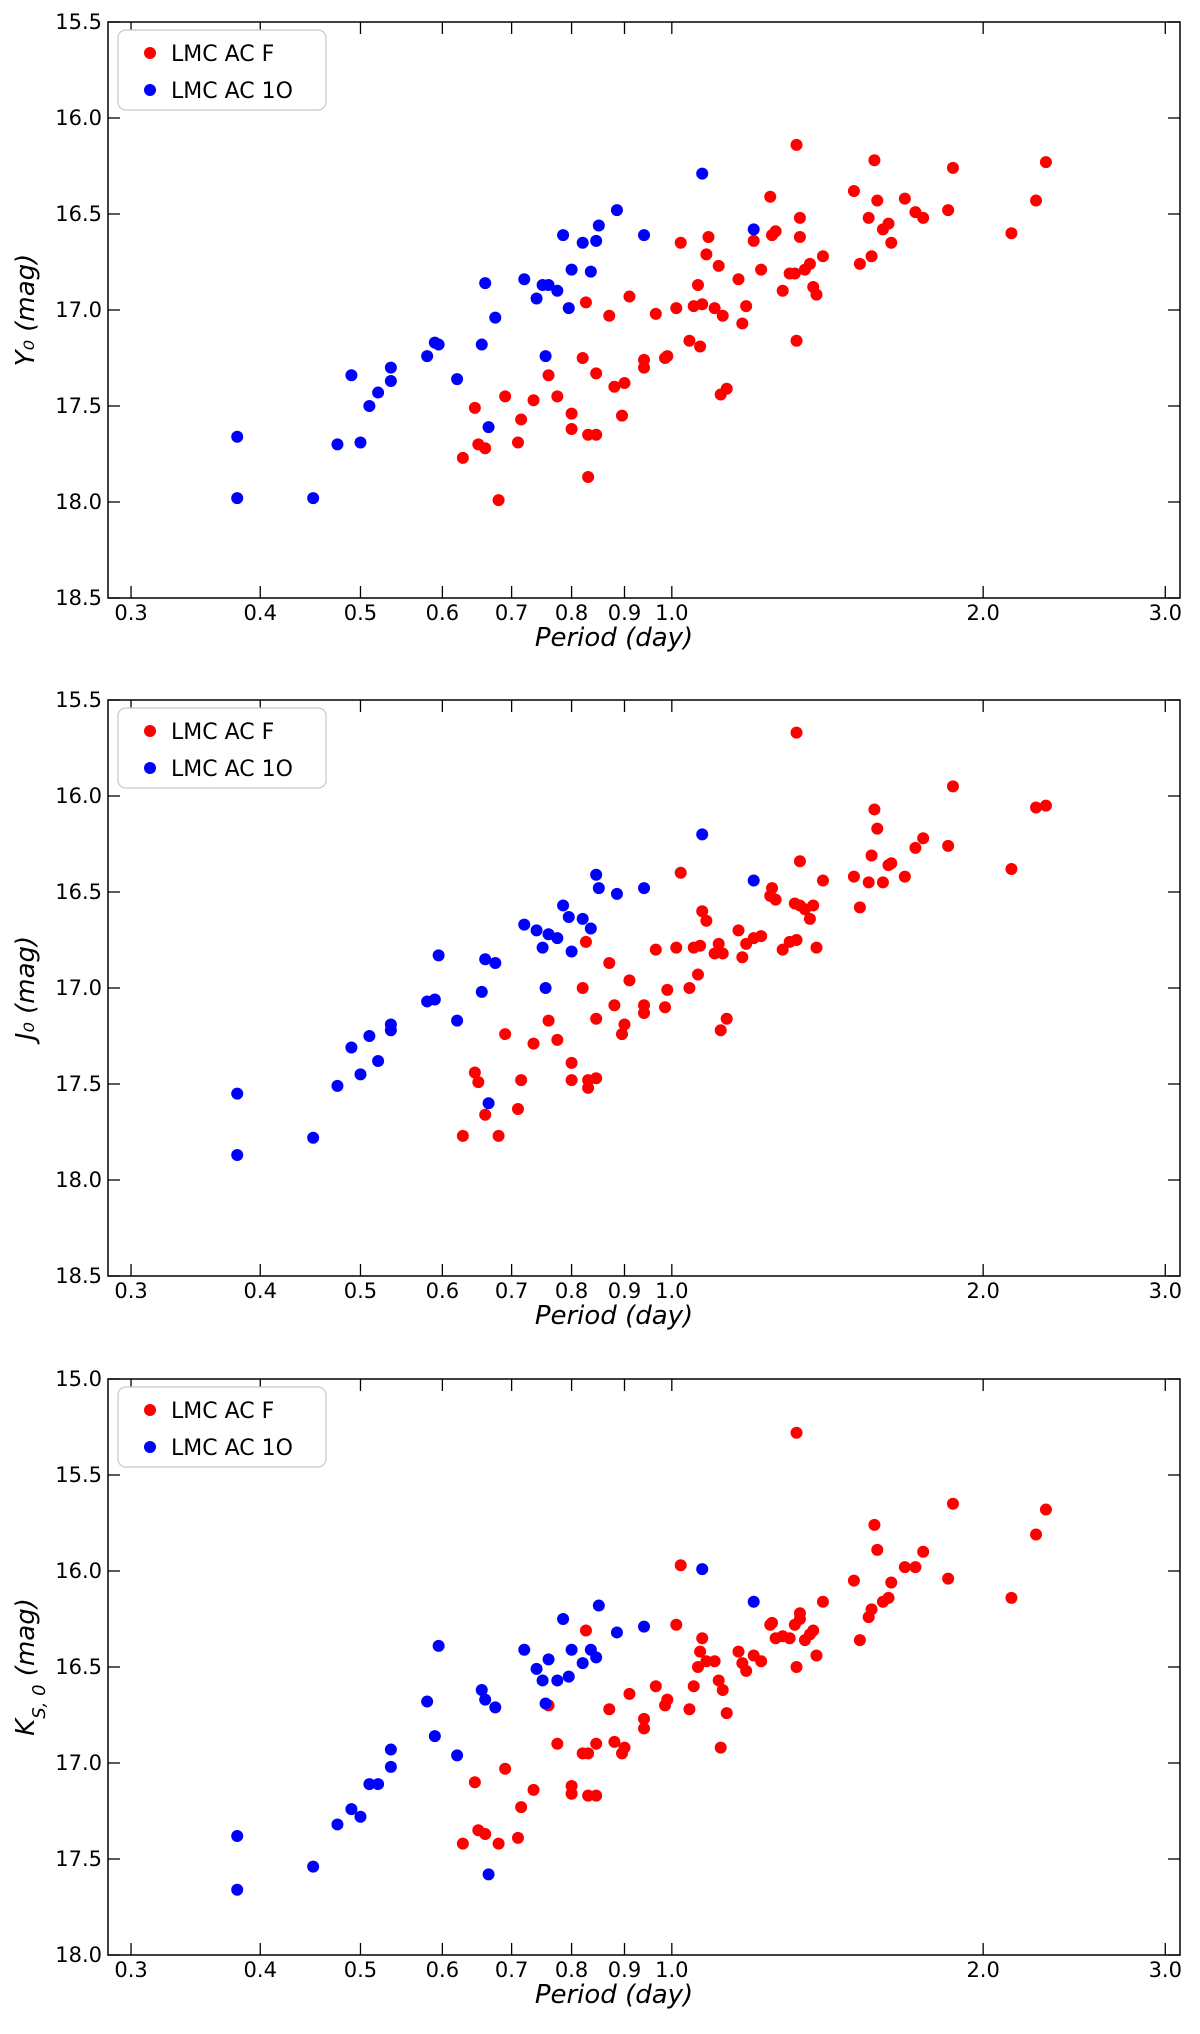 The height and width of the screenshot is (2034, 1200). I want to click on x-tick-label: 0.7, so click(511, 1291).